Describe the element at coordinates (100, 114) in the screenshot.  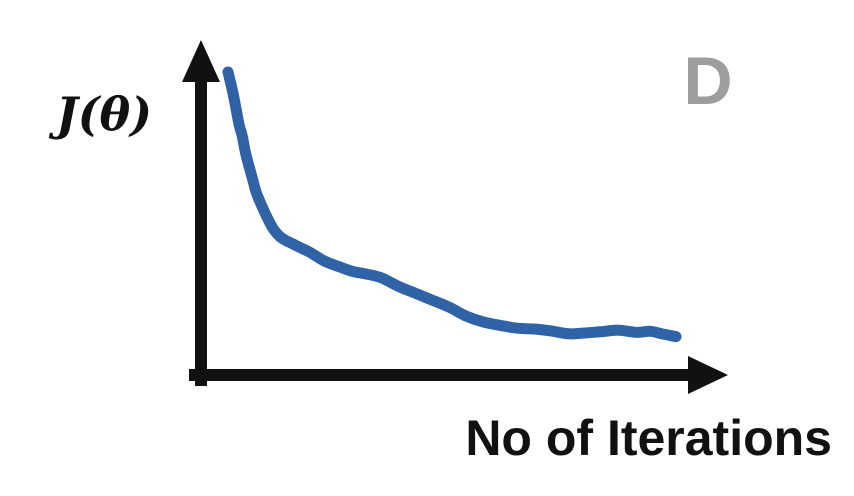
I see `y-axis-label: J(θ)` at that location.